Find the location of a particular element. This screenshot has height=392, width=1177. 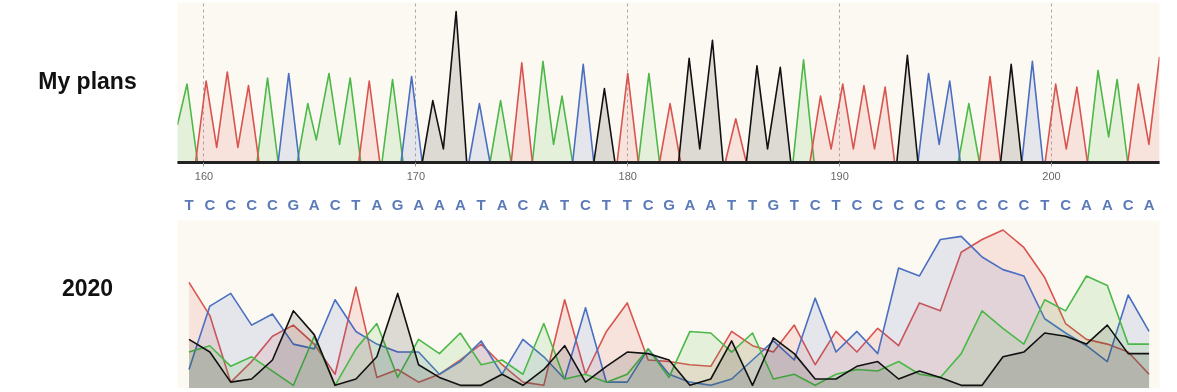

x-tick-label: 200 is located at coordinates (1051, 175).